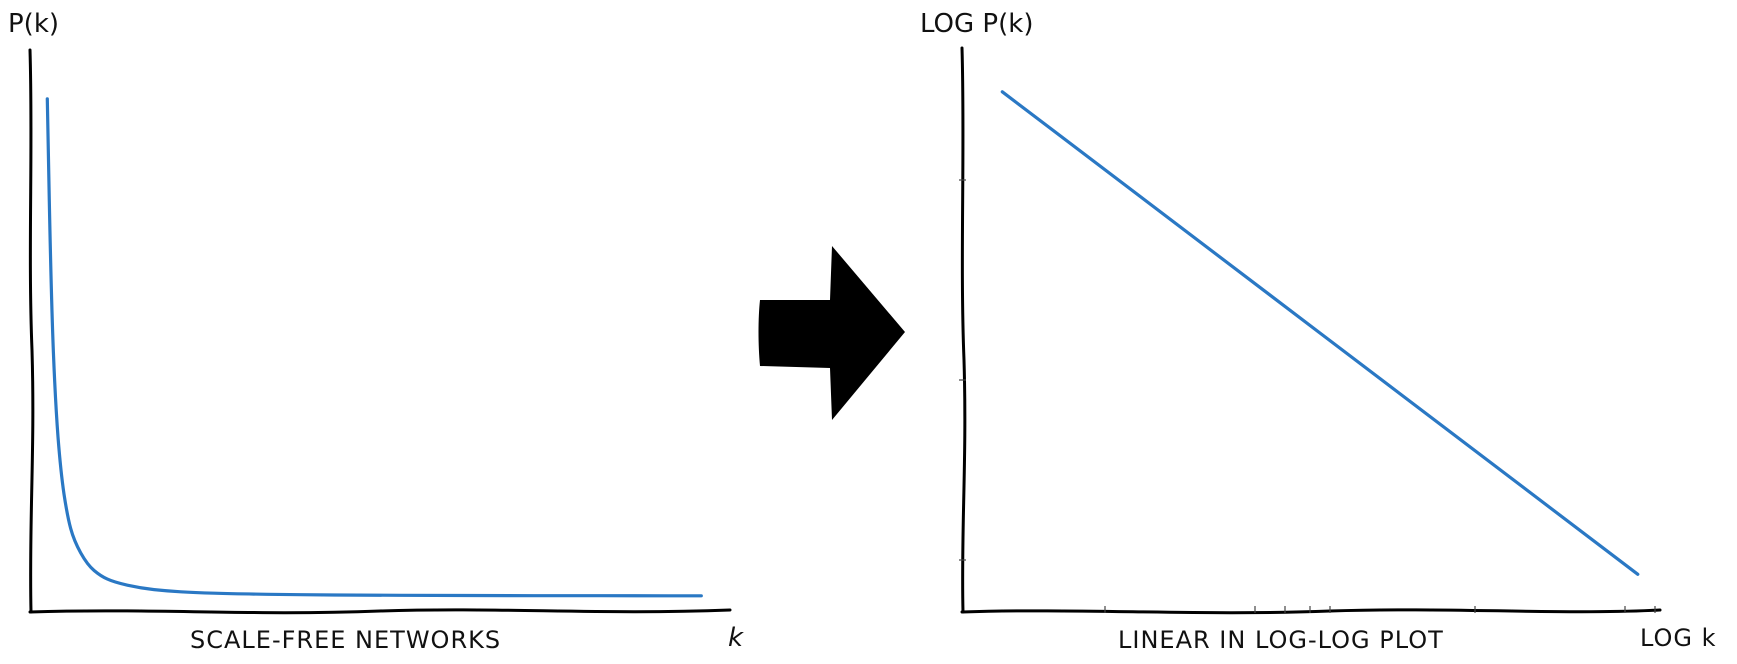 Image resolution: width=1737 pixels, height=664 pixels. I want to click on arrow-shape, so click(831, 333).